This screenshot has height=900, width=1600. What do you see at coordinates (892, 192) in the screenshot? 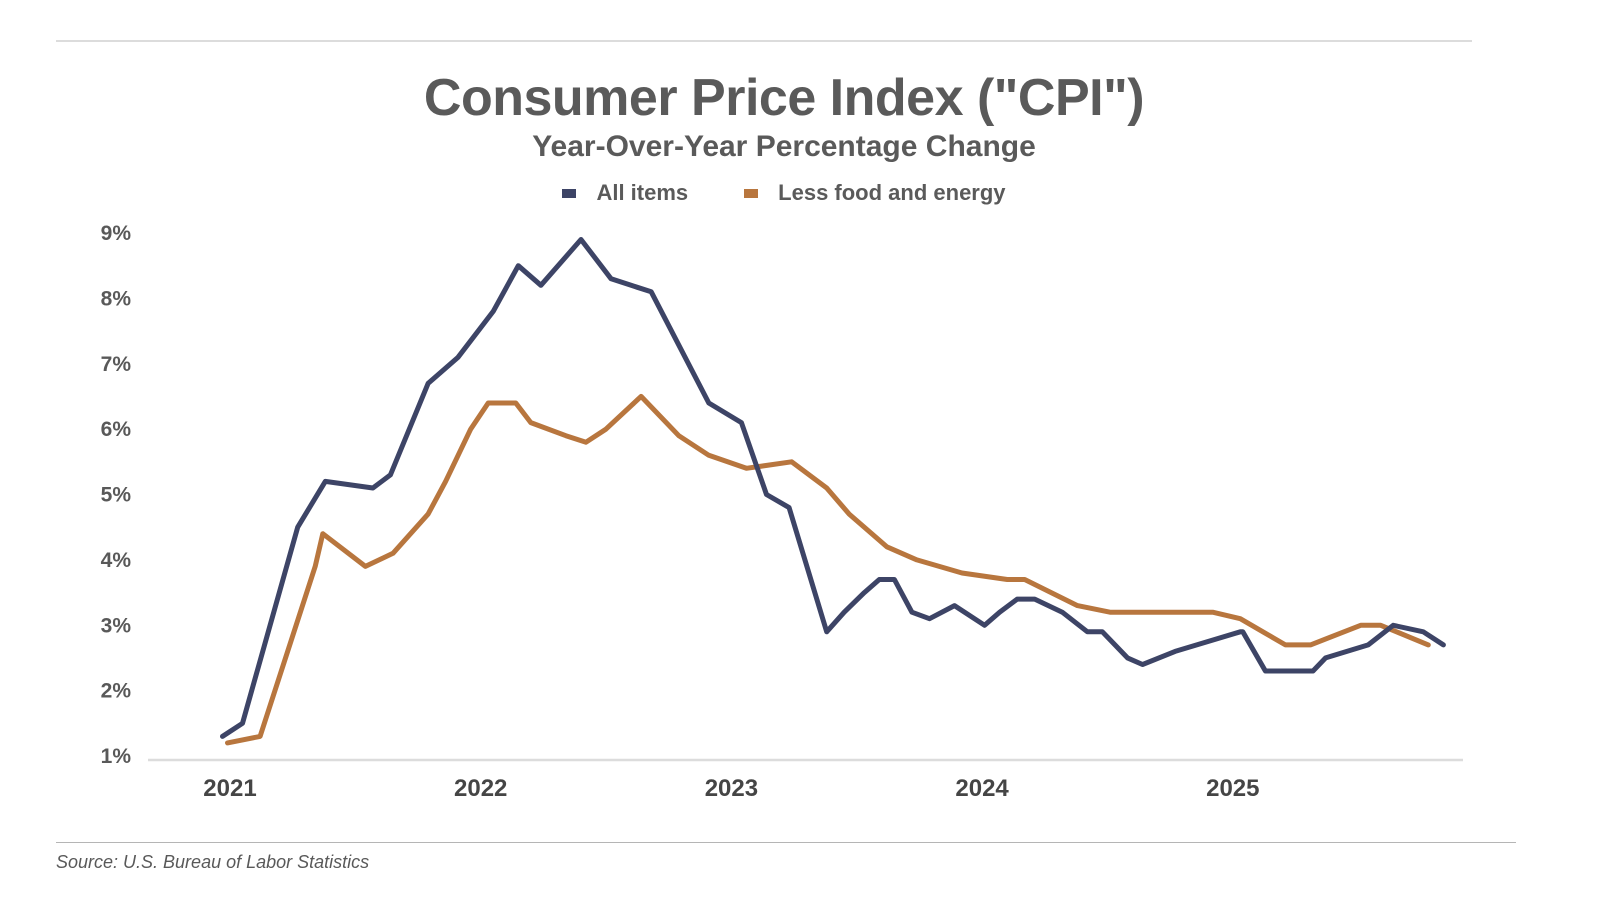
I see `legend-label-less-food-energy: Less food and energy` at bounding box center [892, 192].